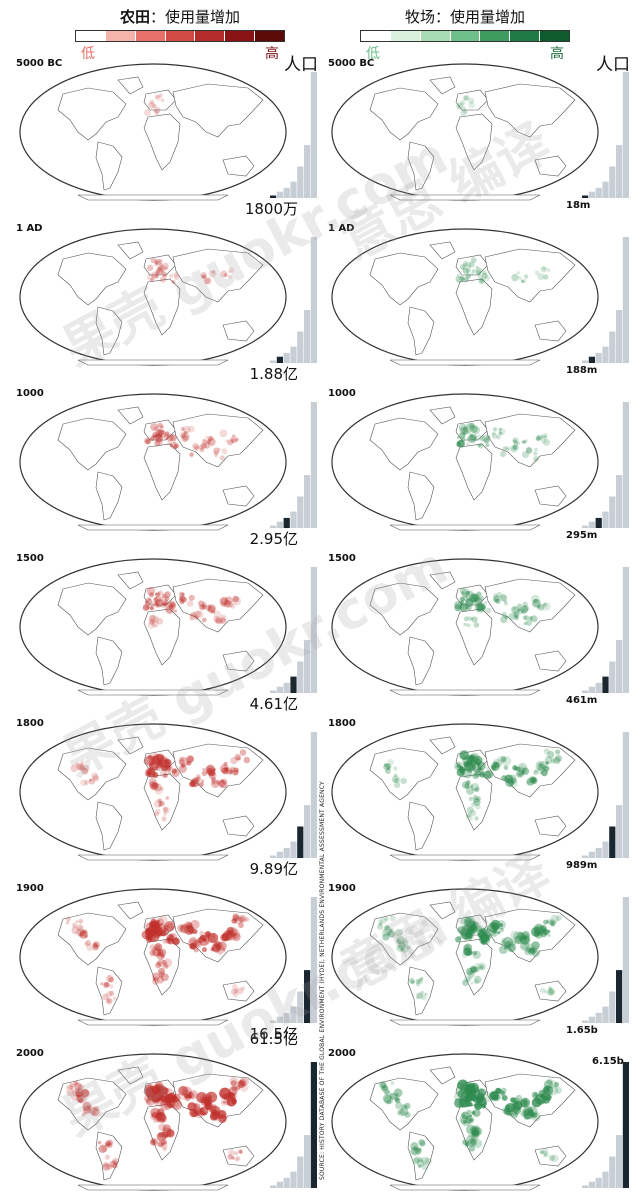 The image size is (640, 1200). I want to click on crop-panel-2000: 2000 61.5亿, so click(167, 1114).